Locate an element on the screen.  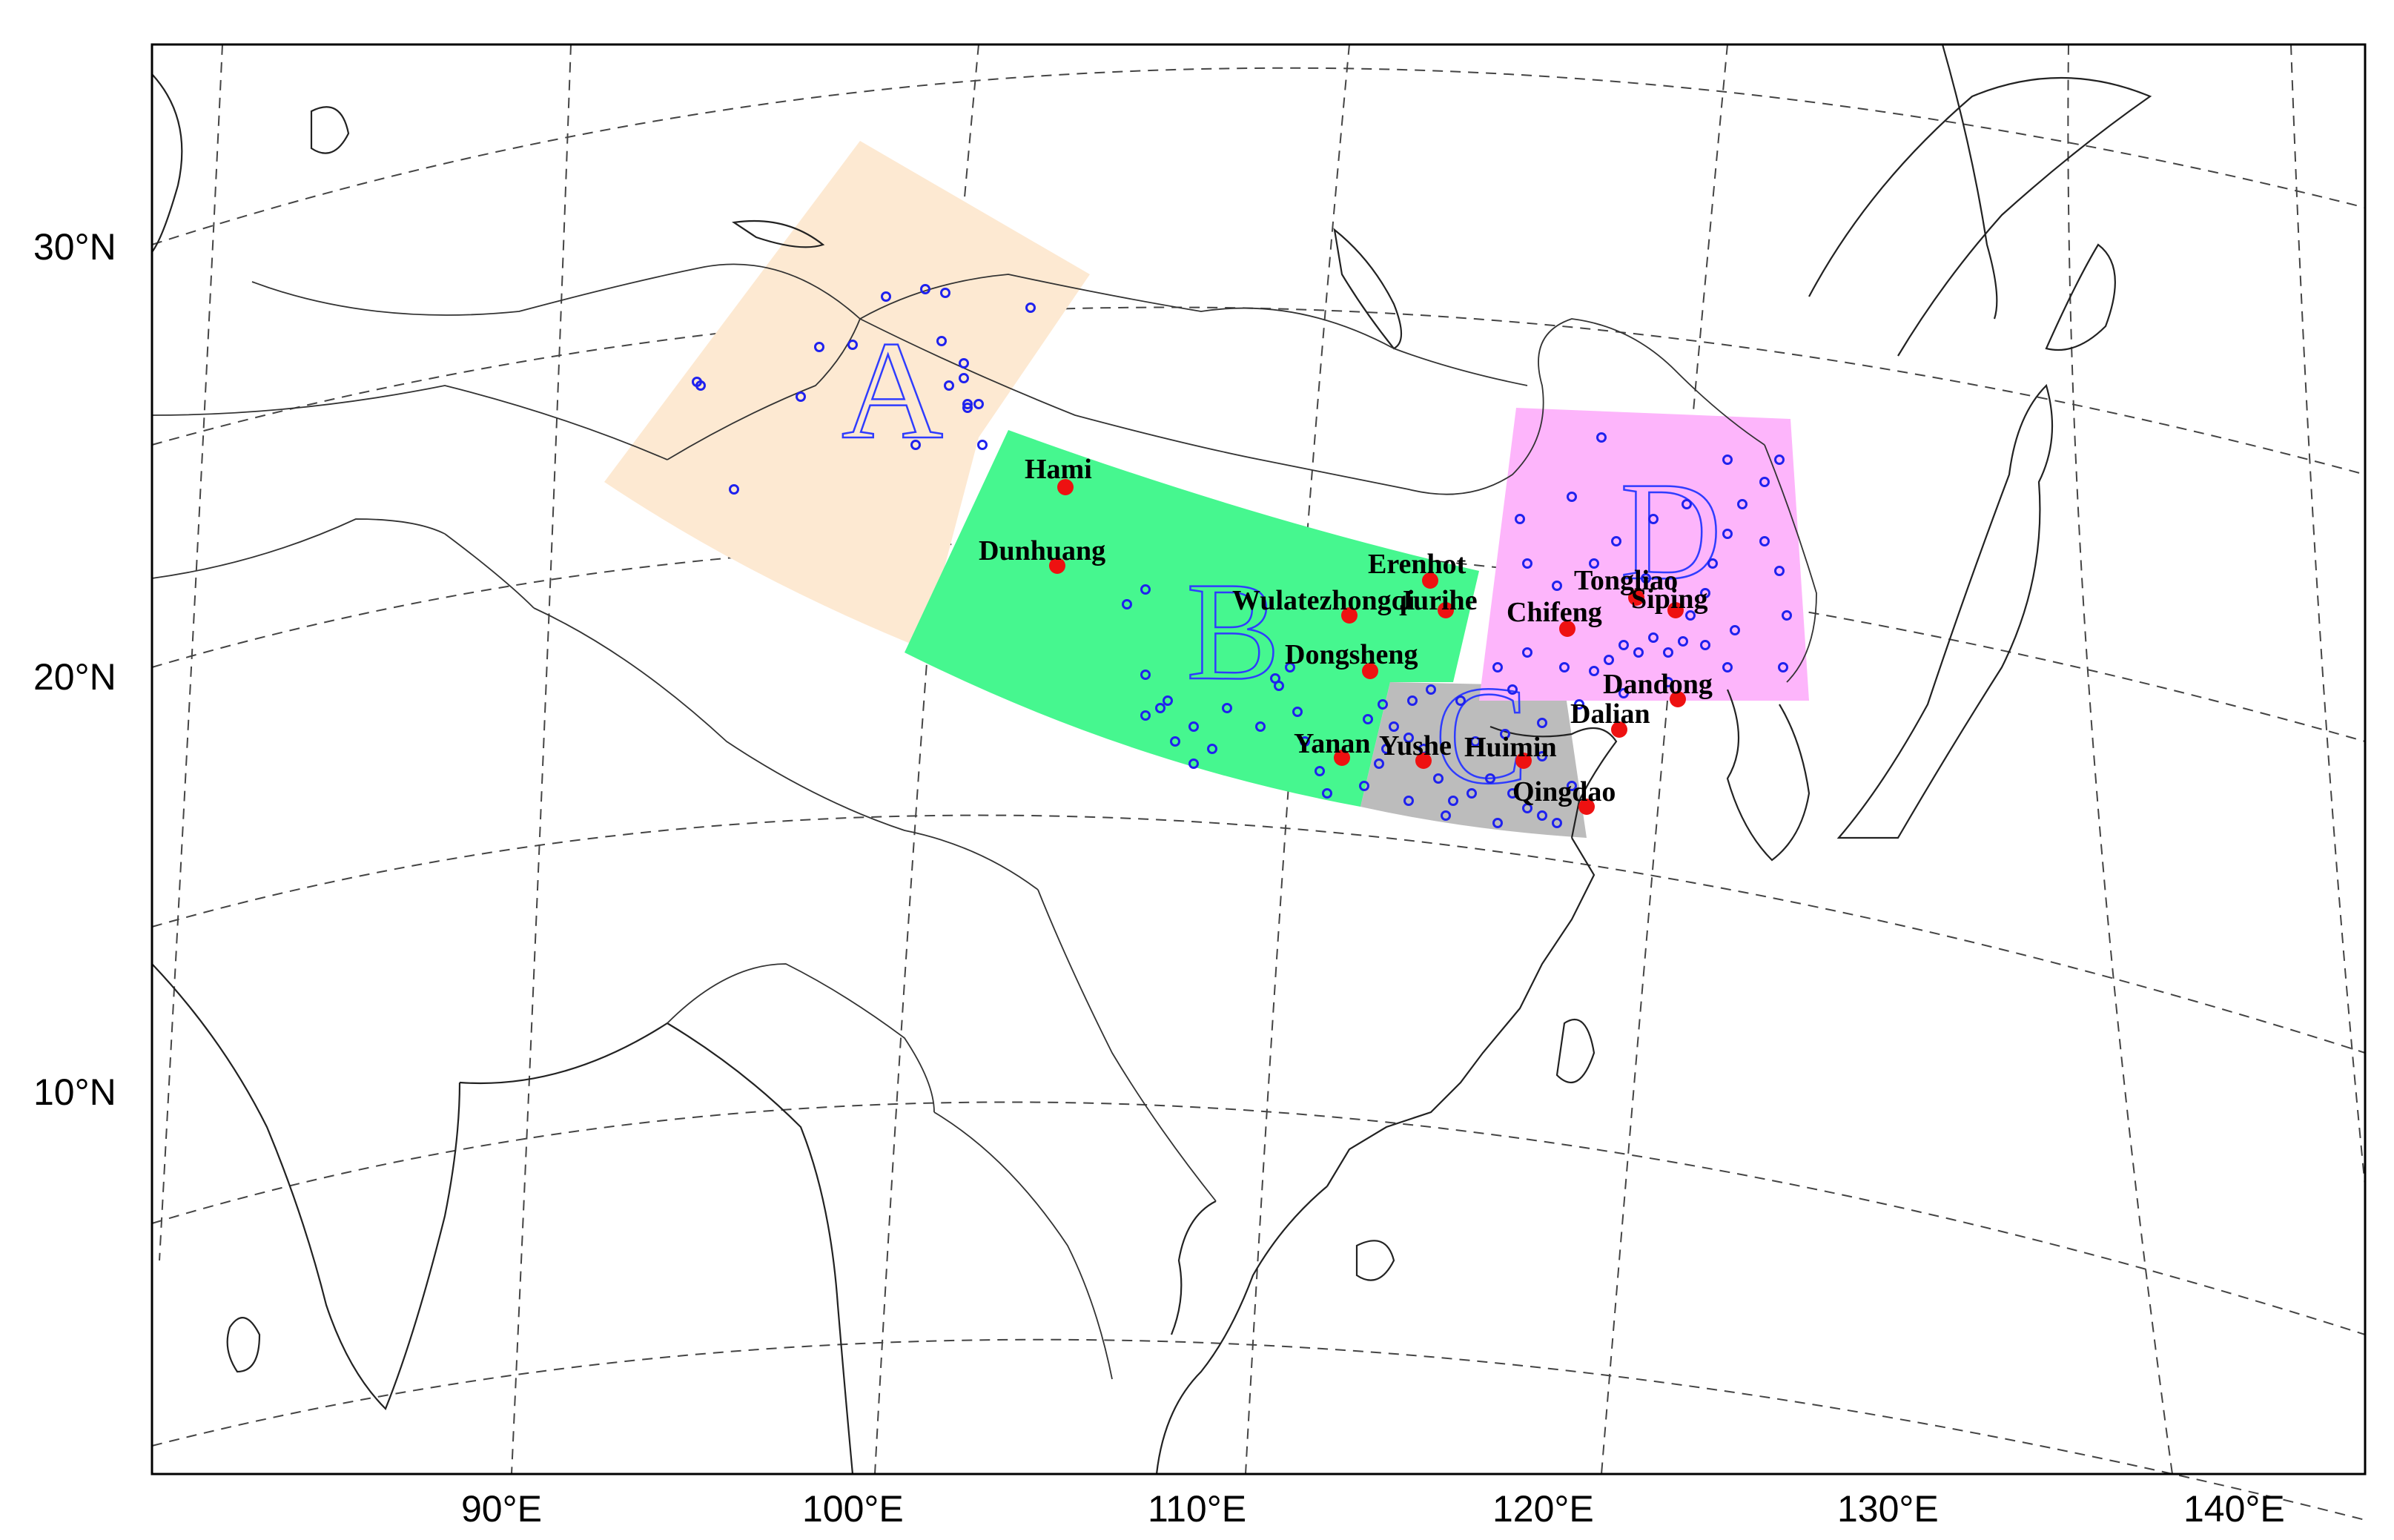
taiwan-coastline is located at coordinates (1575, 1051).